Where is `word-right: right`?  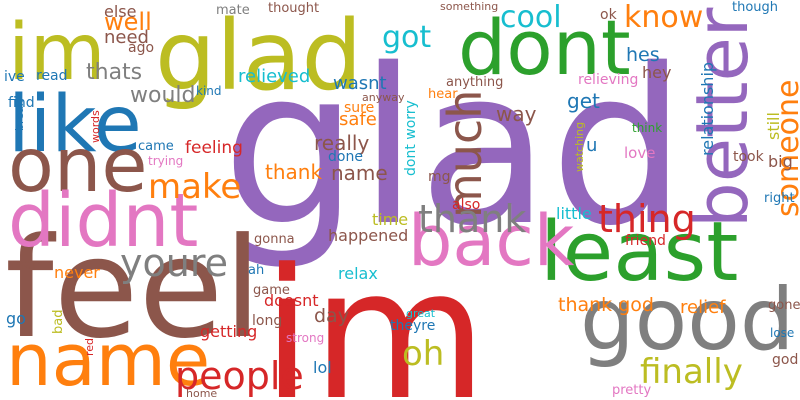
word-right: right is located at coordinates (779, 198).